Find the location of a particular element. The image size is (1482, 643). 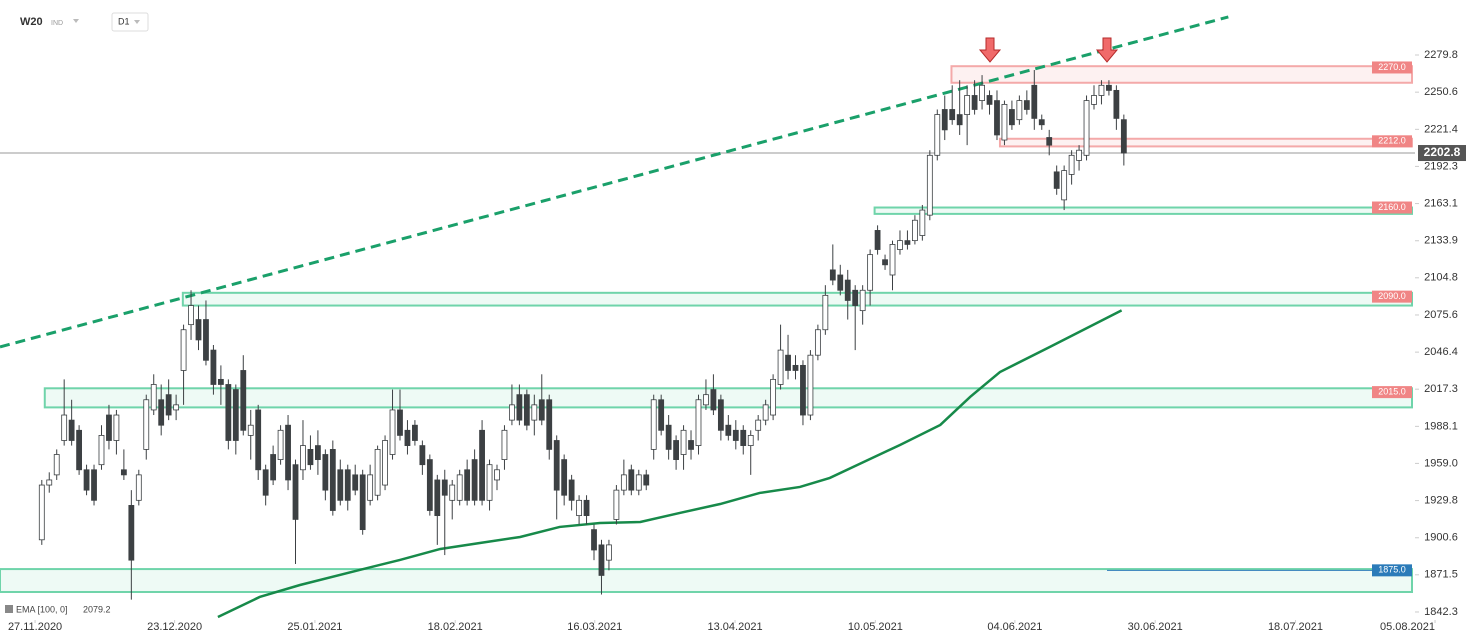

symbol: W20 is located at coordinates (31, 22).